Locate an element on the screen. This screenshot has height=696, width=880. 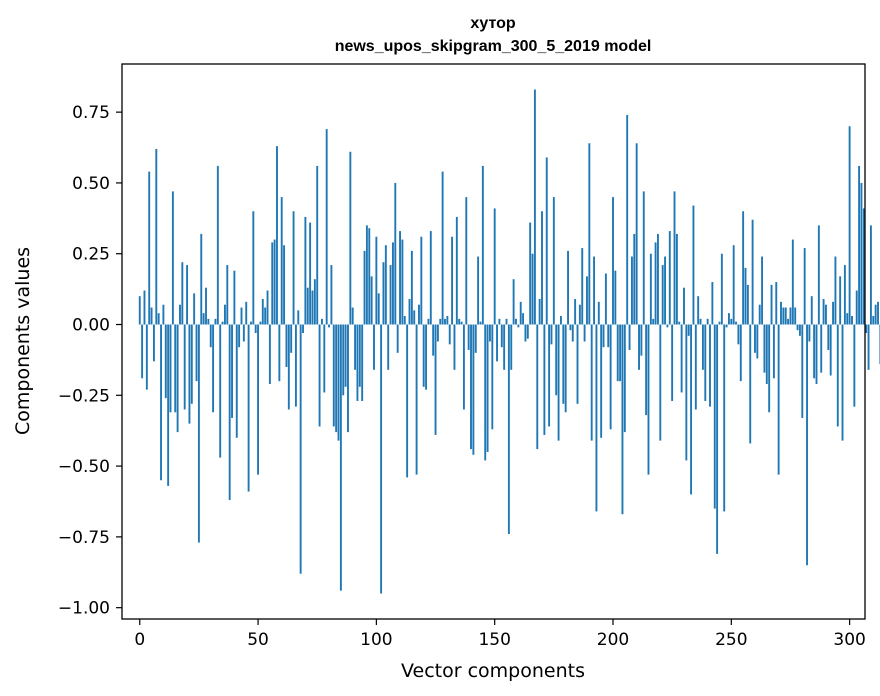
y-tick-label: 0.75 is located at coordinates (91, 113).